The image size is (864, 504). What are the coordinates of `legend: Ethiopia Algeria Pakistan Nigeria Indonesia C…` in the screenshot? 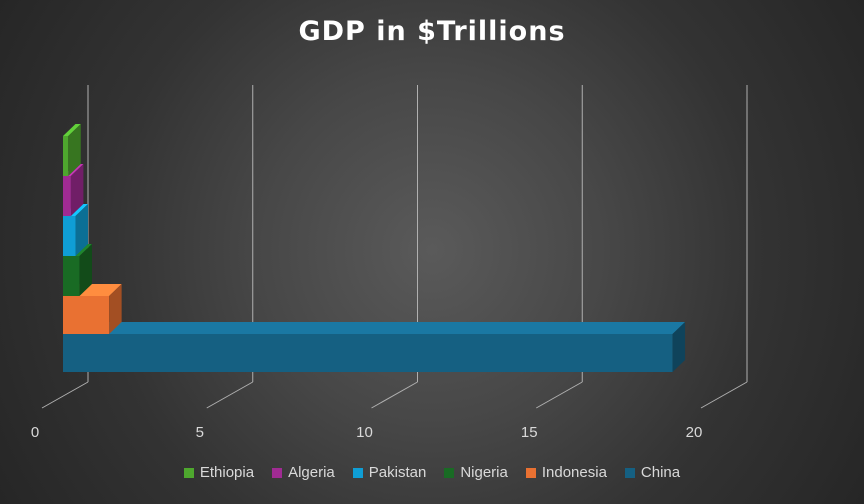 It's located at (432, 472).